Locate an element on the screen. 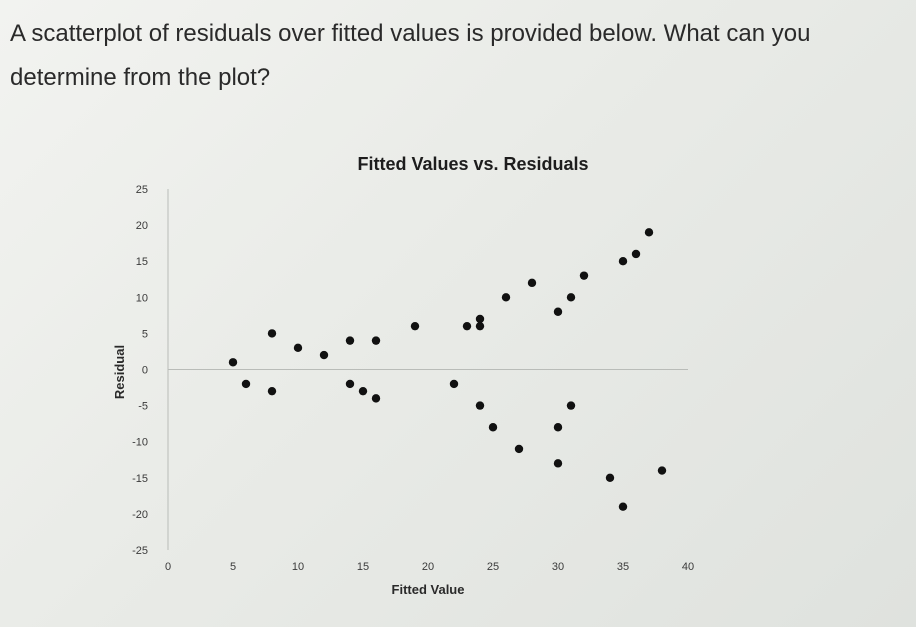  x-axis-label: Fitted Value is located at coordinates (428, 589).